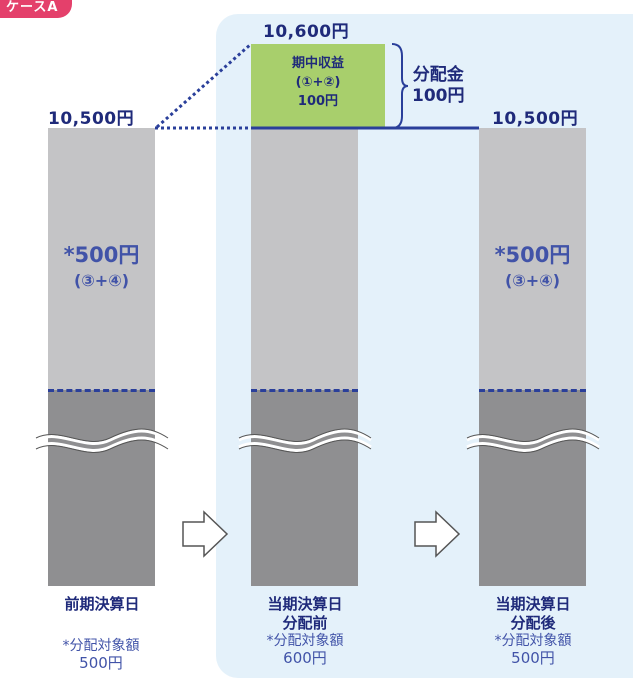  Describe the element at coordinates (203, 86) in the screenshot. I see `dotted-connector` at that location.